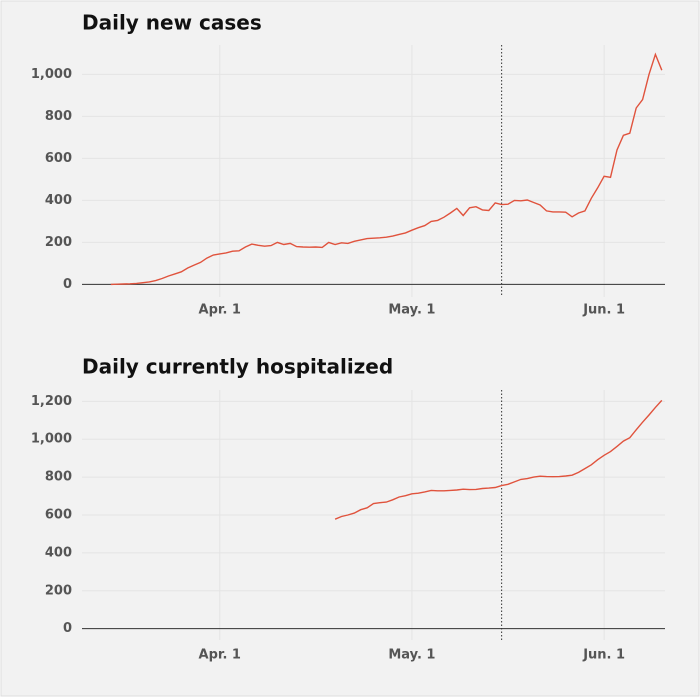 Image resolution: width=700 pixels, height=700 pixels. Describe the element at coordinates (237, 367) in the screenshot. I see `chart-title: Daily currently hospitalized` at that location.